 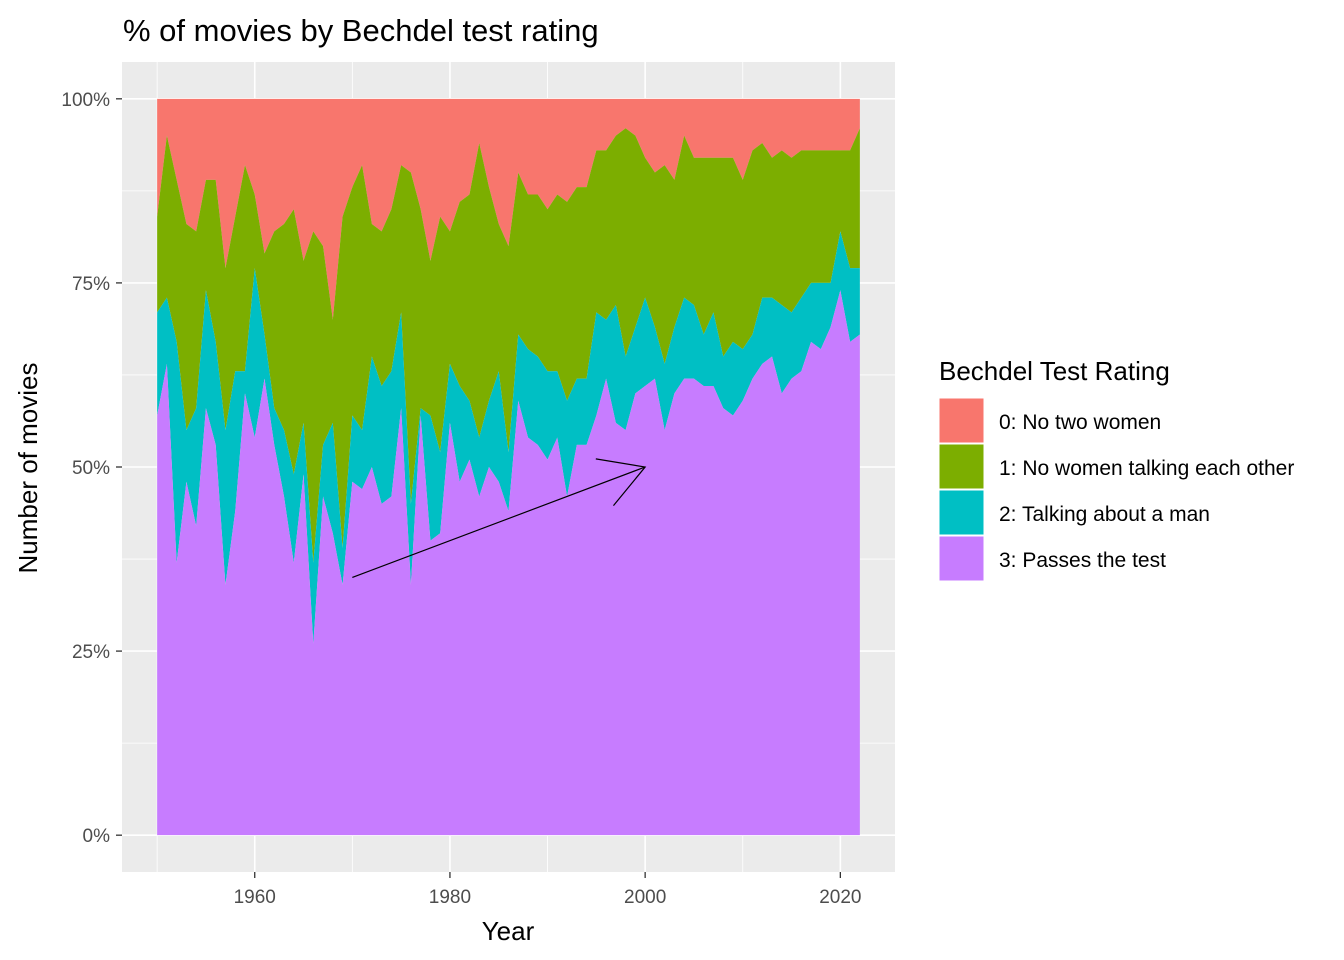 I want to click on legend-label-1-no-women-talking-each-other: 1: No women talking each other, so click(x=1146, y=468).